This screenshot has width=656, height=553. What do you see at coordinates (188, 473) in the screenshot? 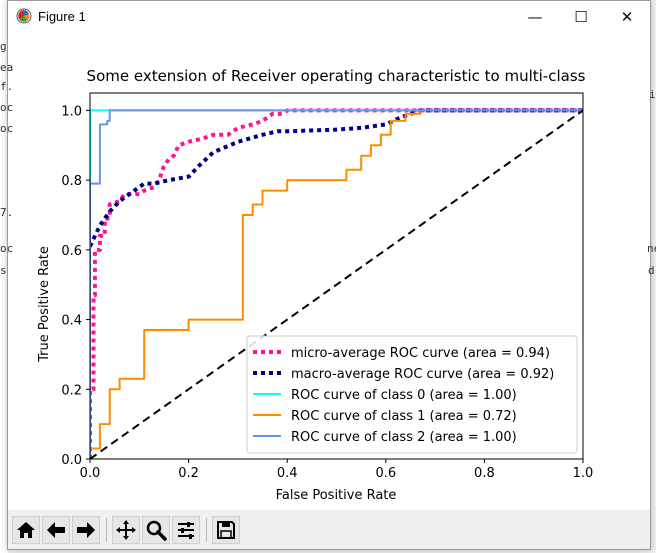
I see `x-tick-label: 0.2` at bounding box center [188, 473].